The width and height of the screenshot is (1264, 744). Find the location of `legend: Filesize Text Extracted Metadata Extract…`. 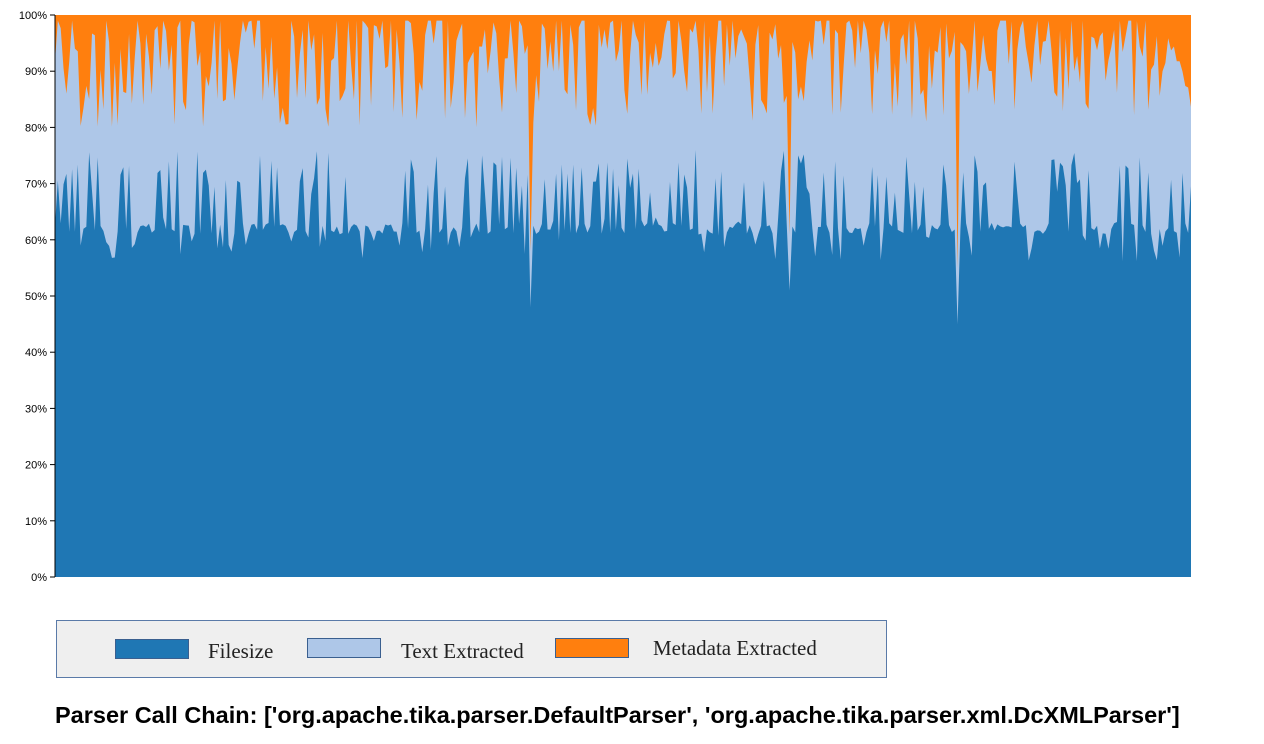

legend: Filesize Text Extracted Metadata Extract… is located at coordinates (471, 649).